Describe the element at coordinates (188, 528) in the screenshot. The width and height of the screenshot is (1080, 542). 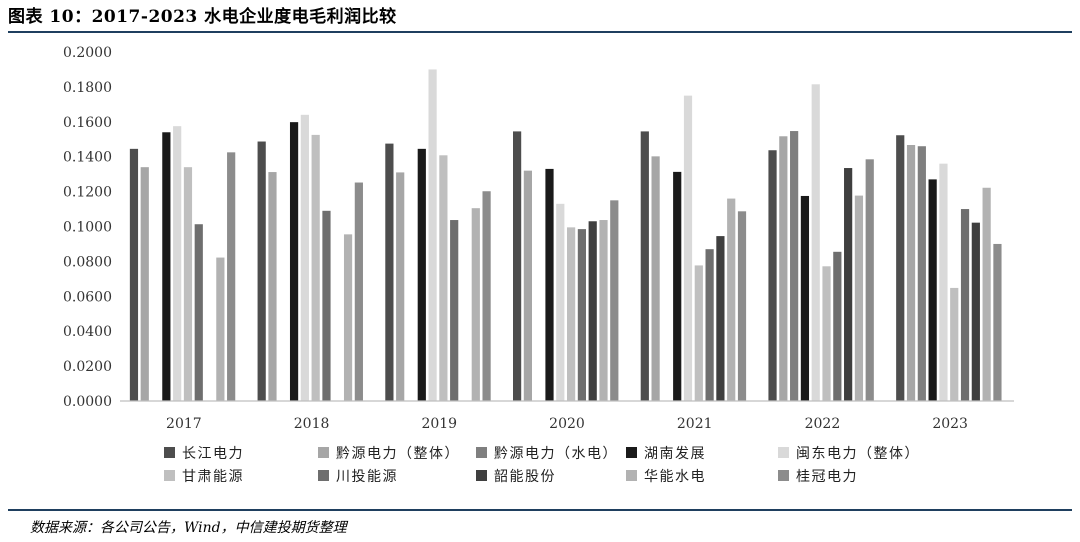
I see `source-note: 数据来源：各公司公告，Wind，中信建投期货整理` at that location.